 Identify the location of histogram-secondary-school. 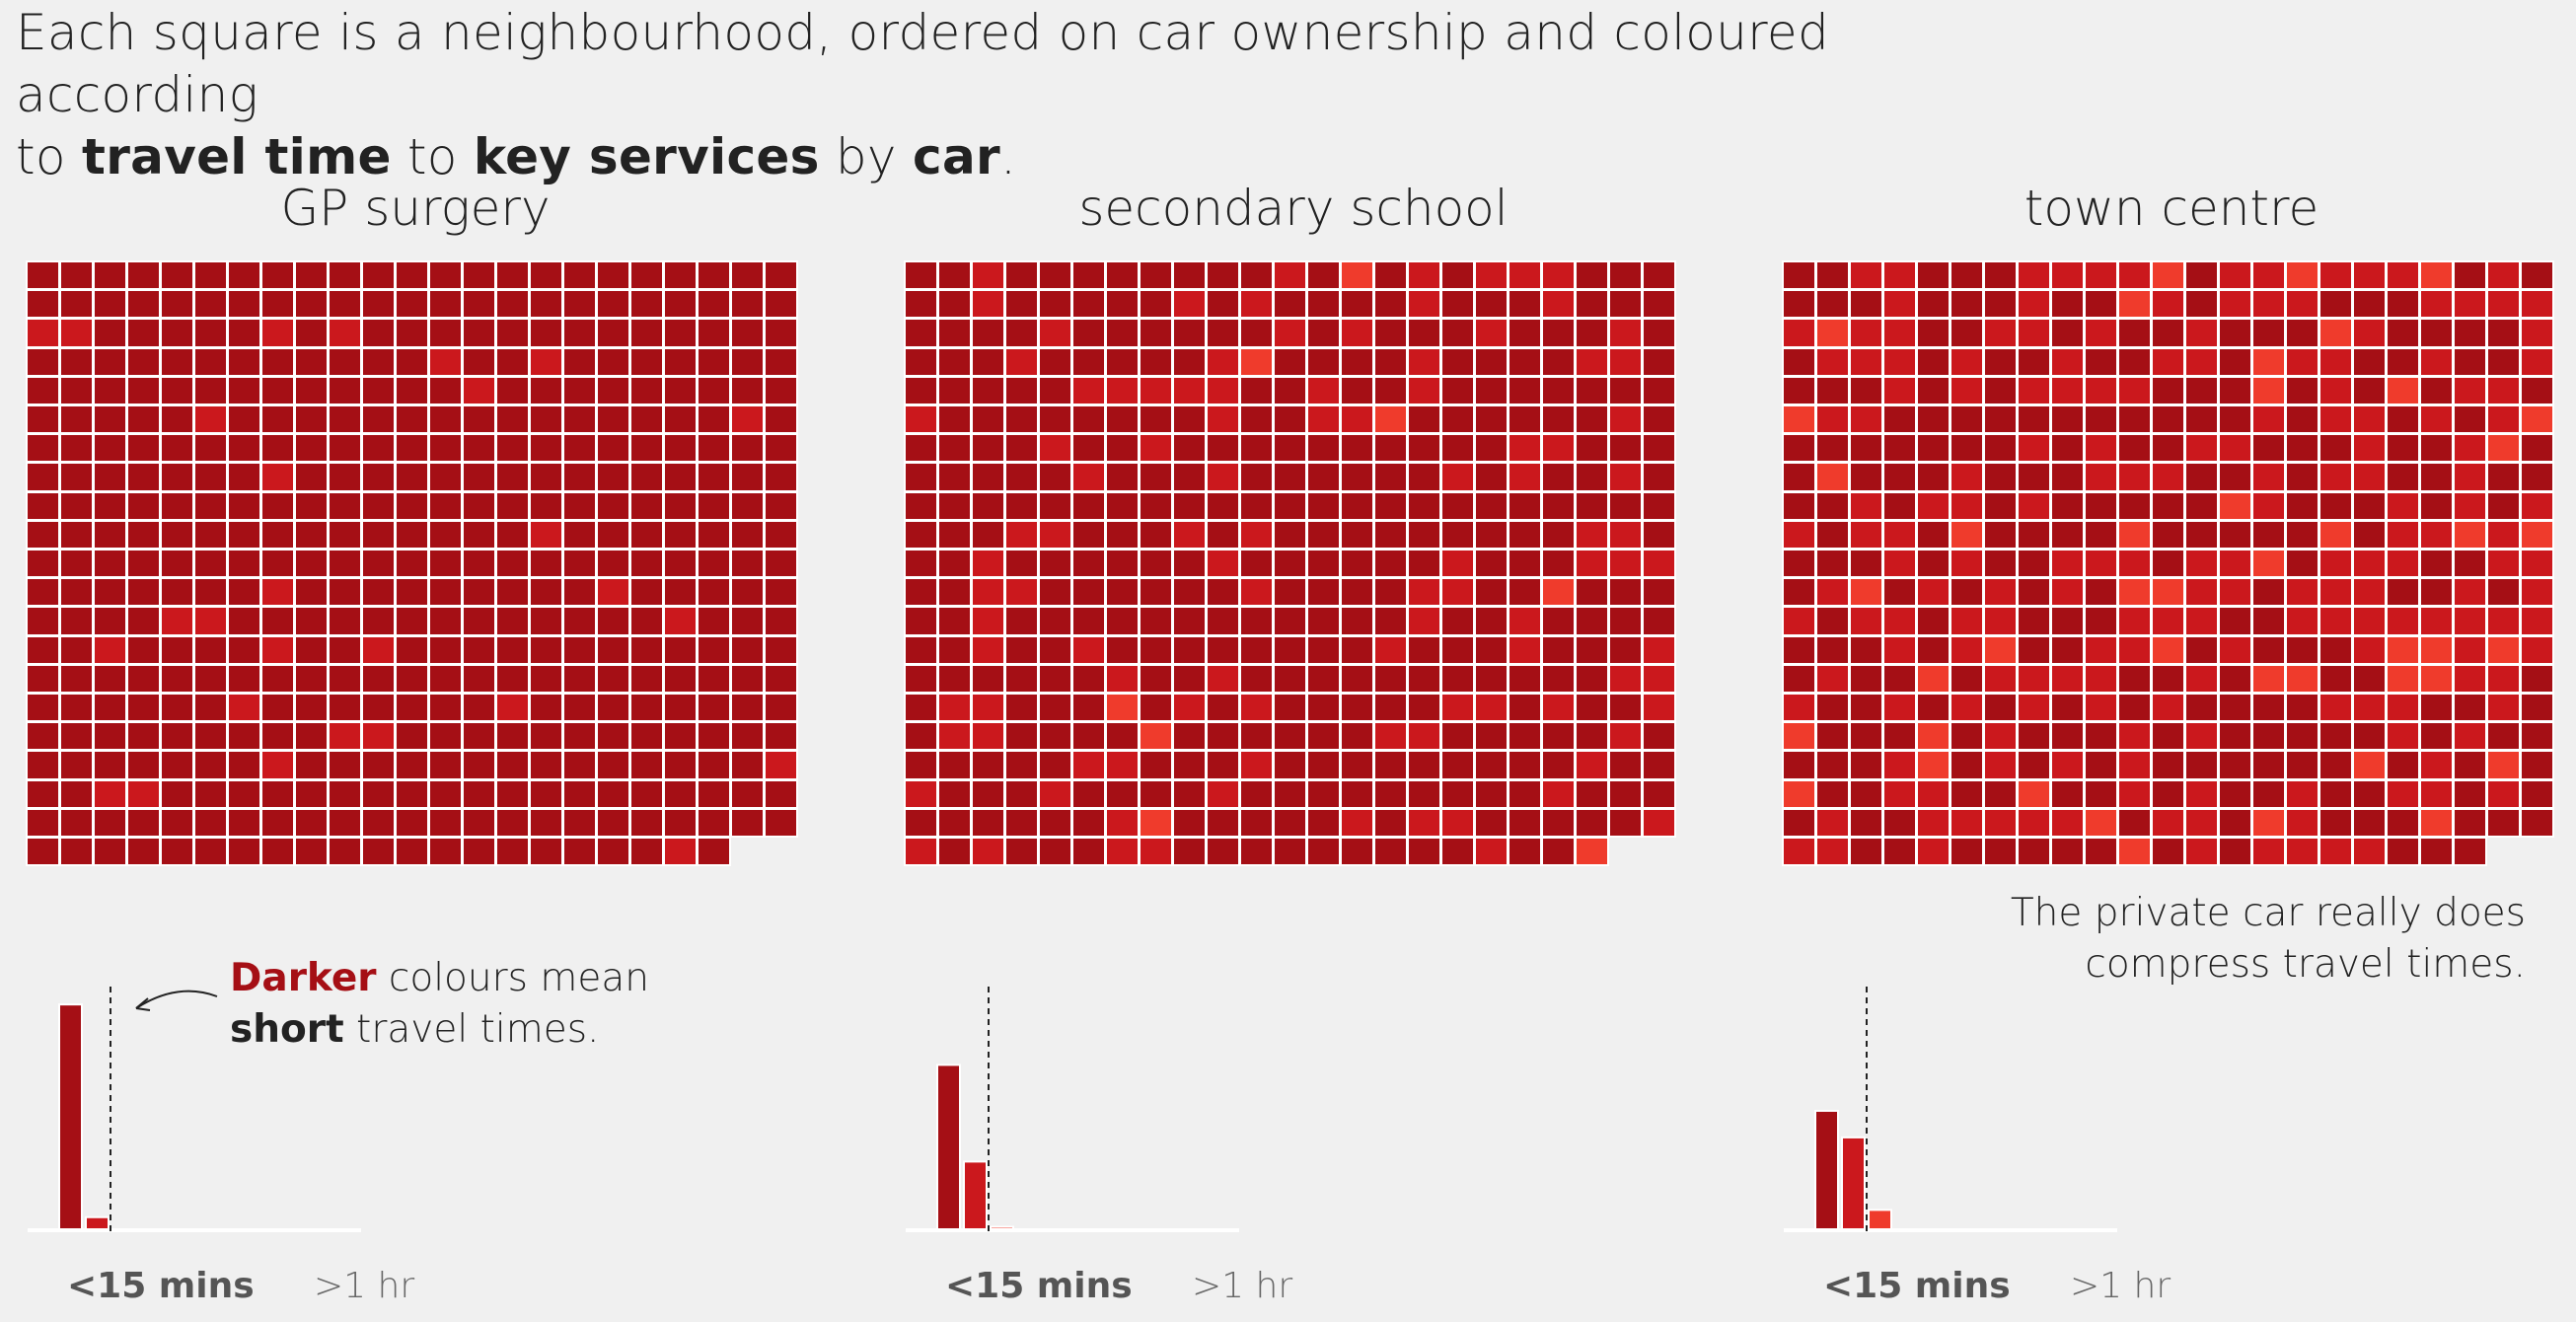
(1072, 1109).